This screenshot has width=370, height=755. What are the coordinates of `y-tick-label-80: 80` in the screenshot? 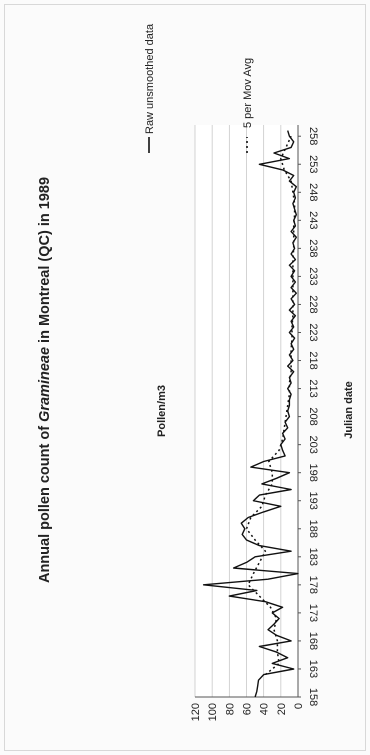 It's located at (230, 709).